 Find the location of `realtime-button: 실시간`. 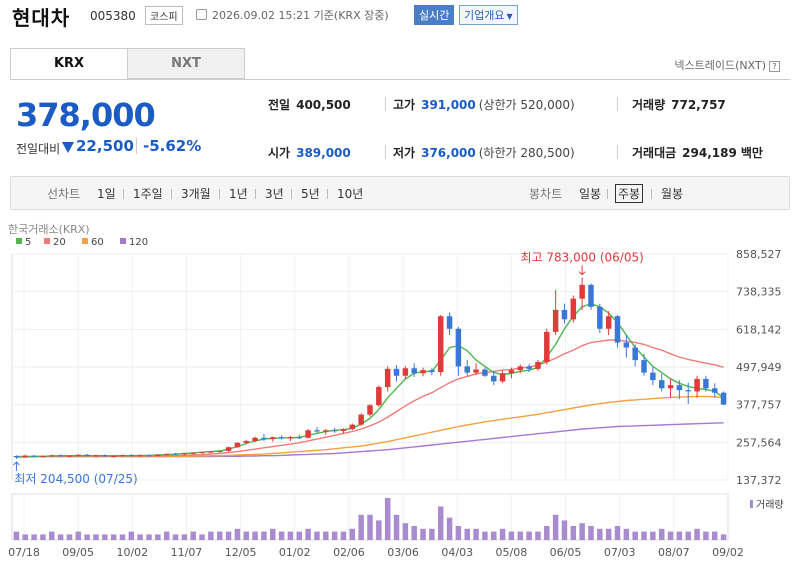

realtime-button: 실시간 is located at coordinates (434, 15).